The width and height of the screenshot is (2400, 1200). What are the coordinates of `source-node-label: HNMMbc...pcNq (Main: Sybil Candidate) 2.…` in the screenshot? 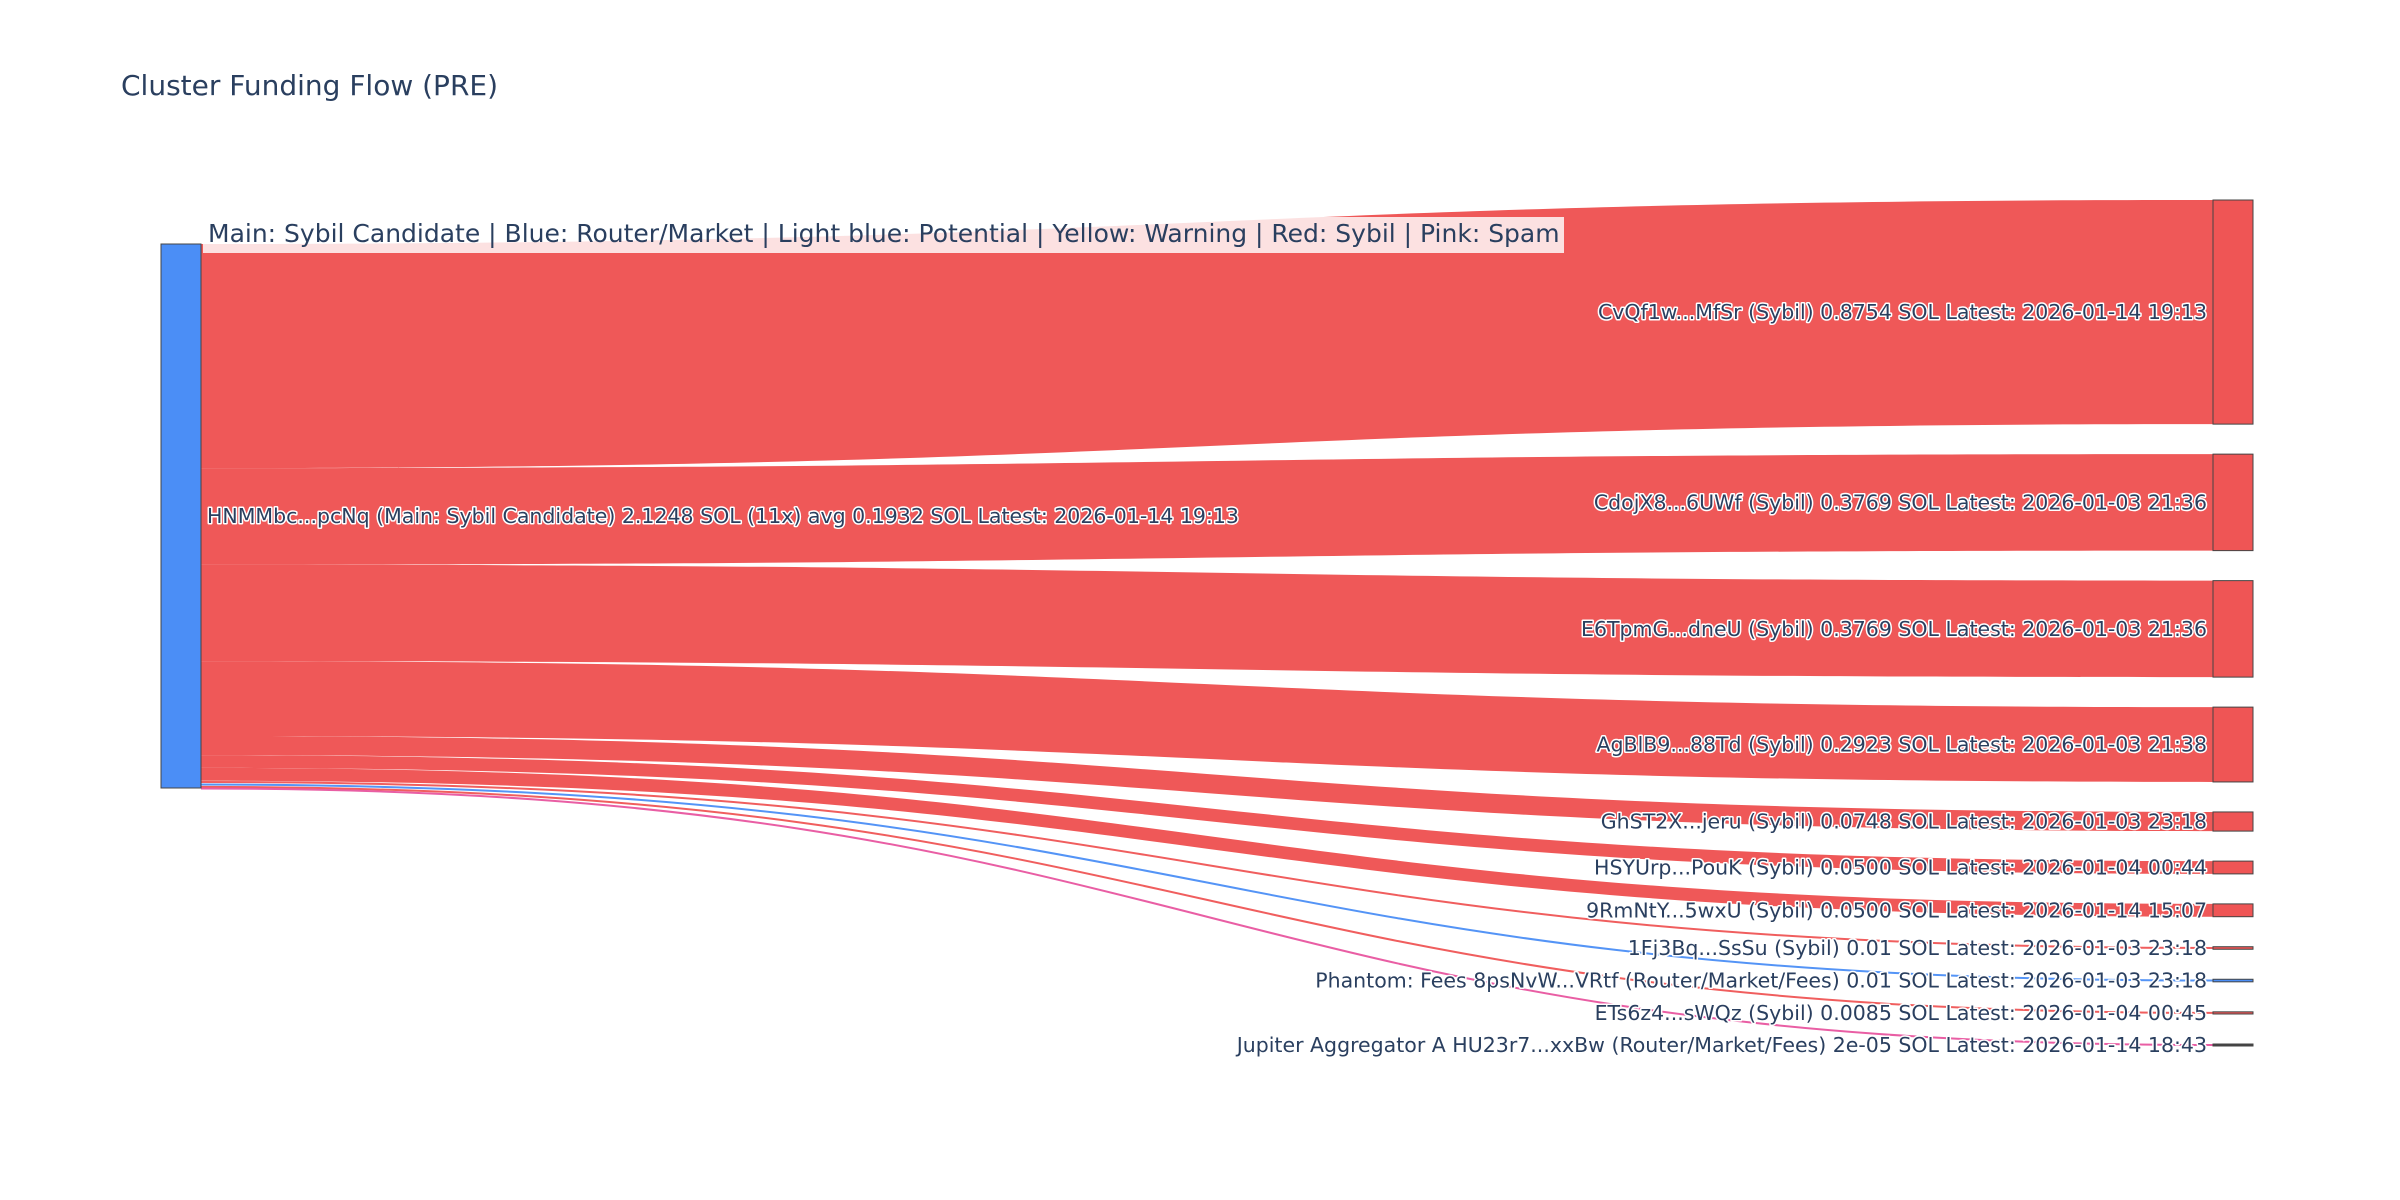 It's located at (723, 516).